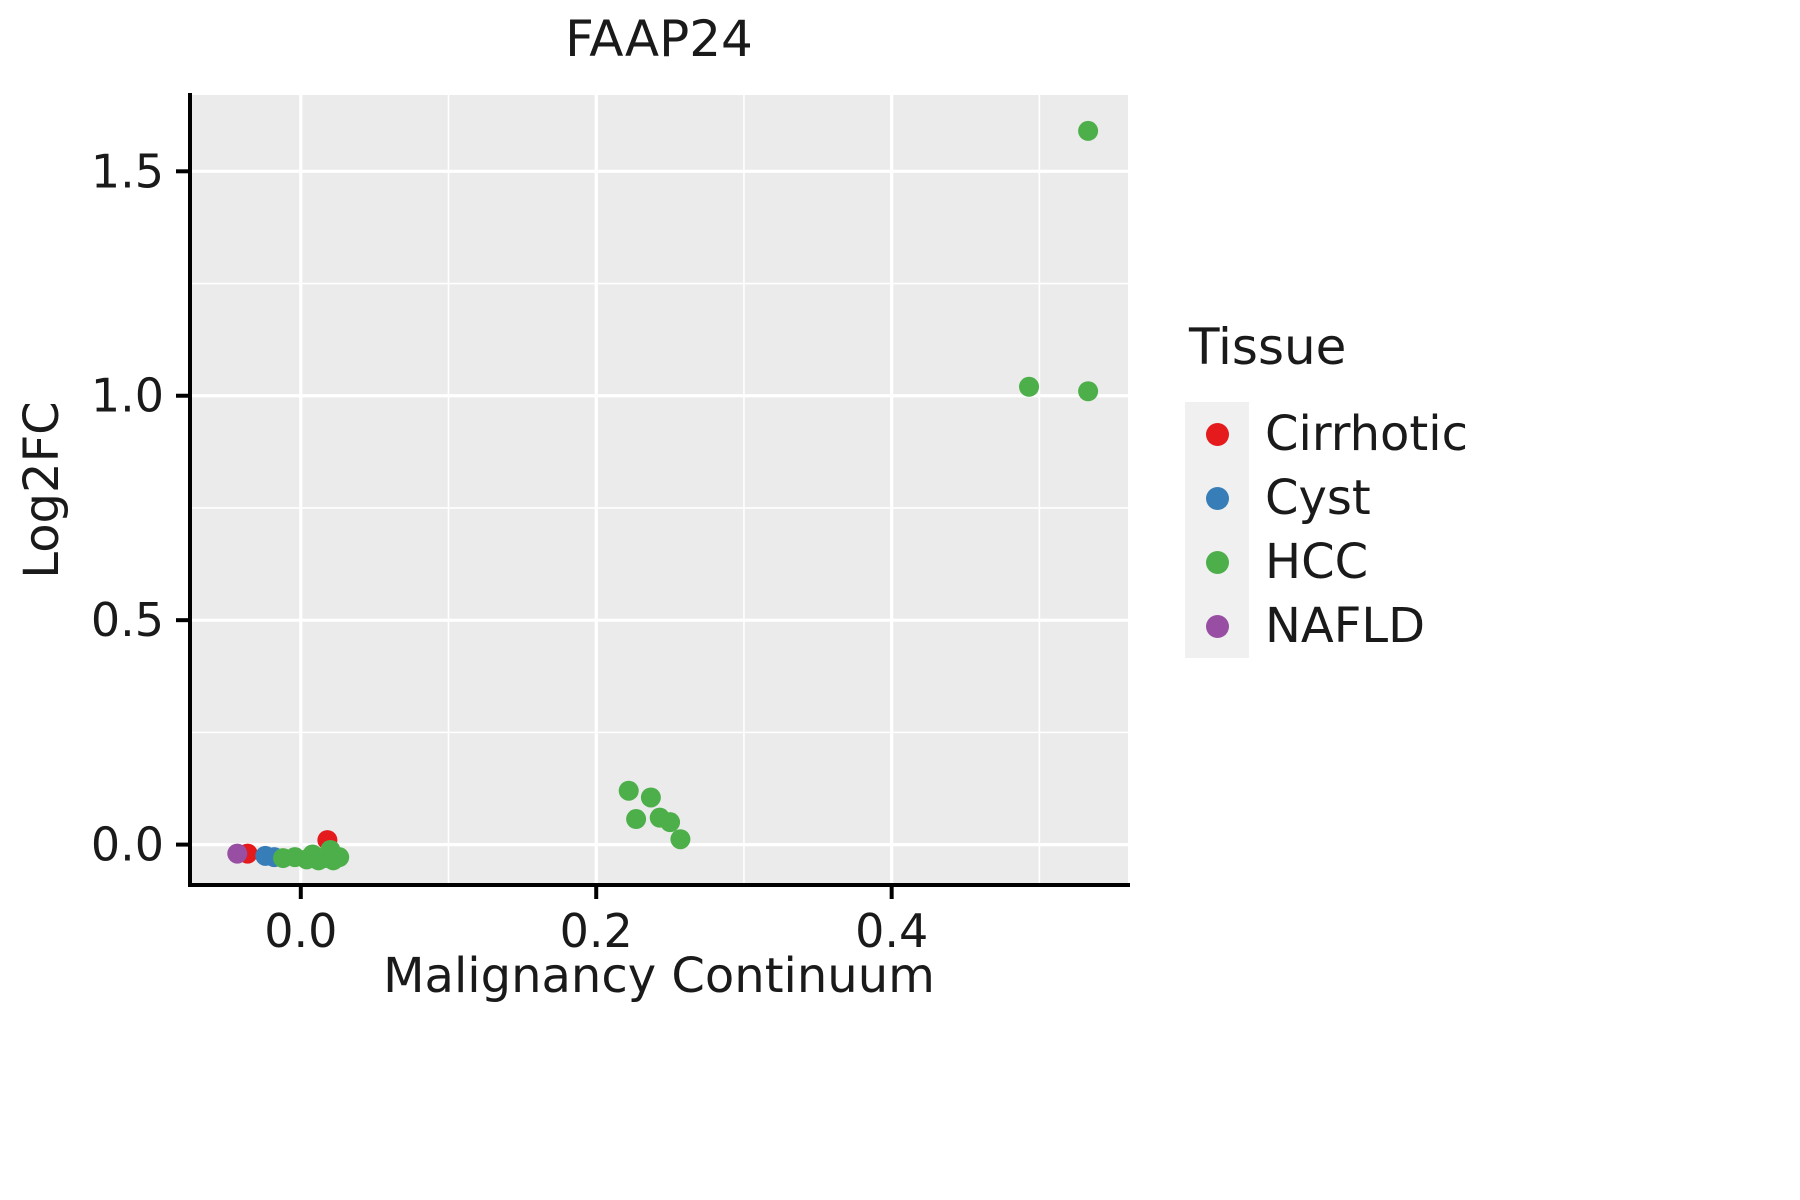 This screenshot has height=1200, width=1800. I want to click on legend-key-cirrhotic, so click(1217, 434).